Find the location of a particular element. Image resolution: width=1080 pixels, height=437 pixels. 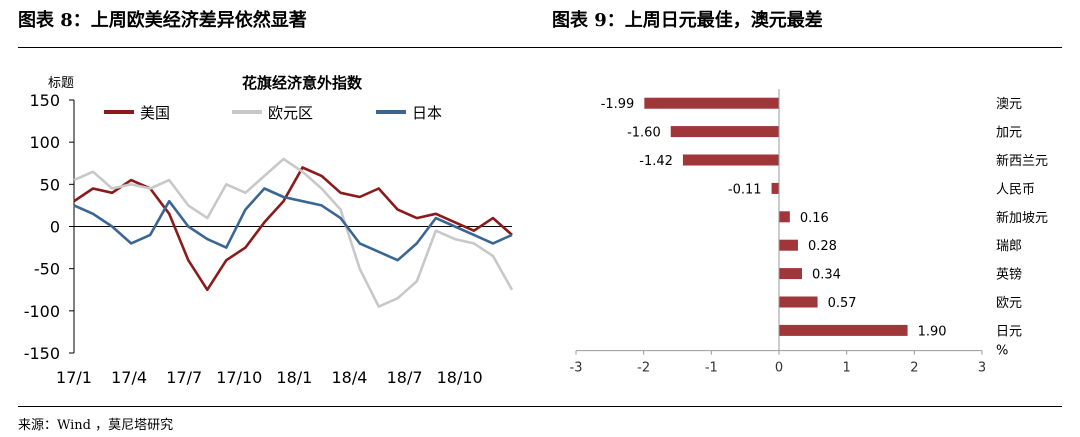

y-tick-label: 50 is located at coordinates (50, 184).